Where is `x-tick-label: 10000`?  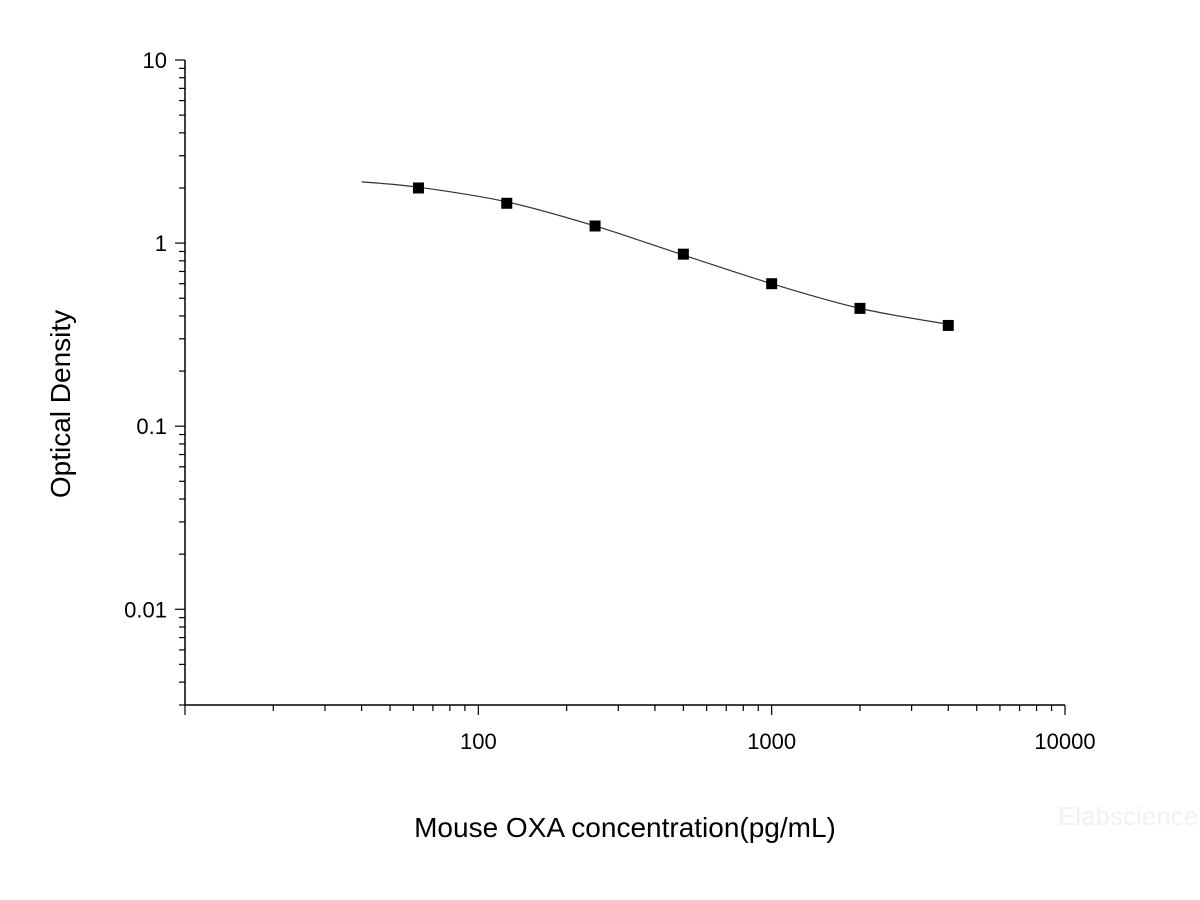
x-tick-label: 10000 is located at coordinates (1064, 741).